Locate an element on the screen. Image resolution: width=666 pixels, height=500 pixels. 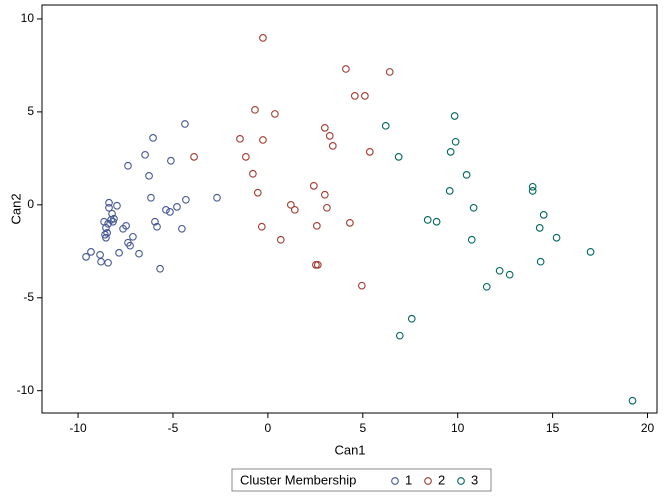
y-axis-title: Can2 is located at coordinates (15, 208).